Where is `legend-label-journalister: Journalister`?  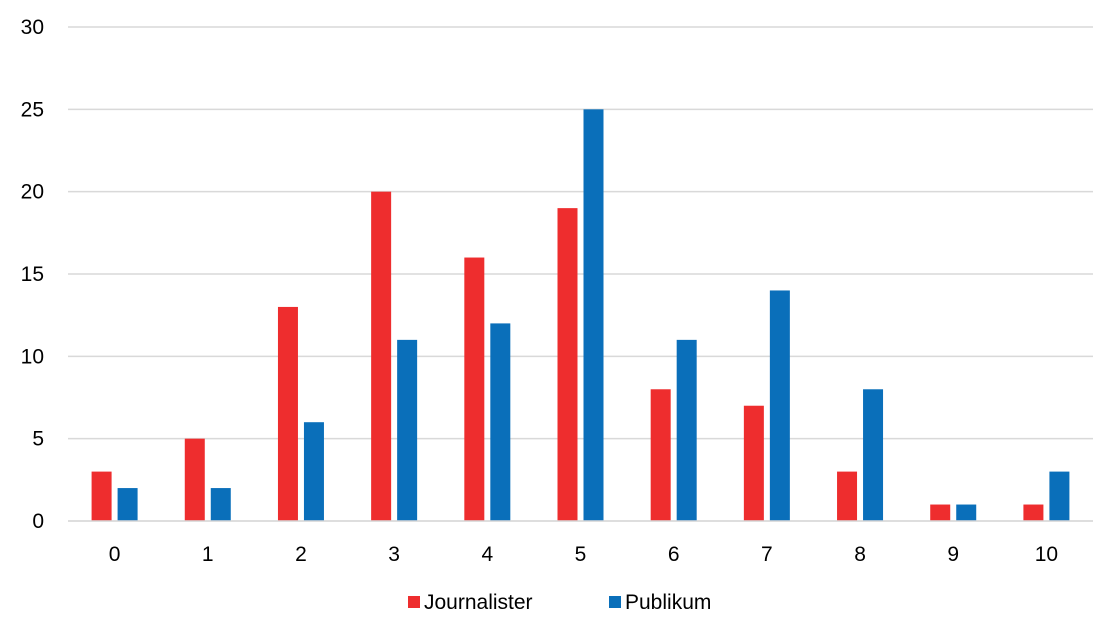 legend-label-journalister: Journalister is located at coordinates (478, 602).